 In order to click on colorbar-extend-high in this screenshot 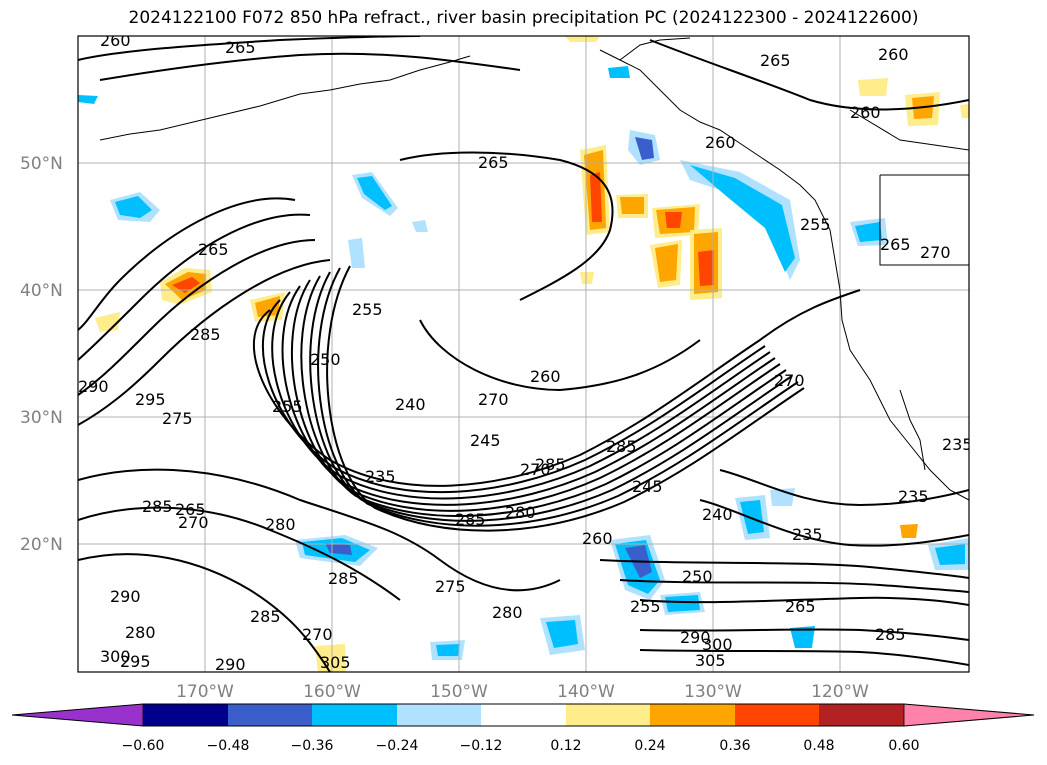, I will do `click(969, 715)`.